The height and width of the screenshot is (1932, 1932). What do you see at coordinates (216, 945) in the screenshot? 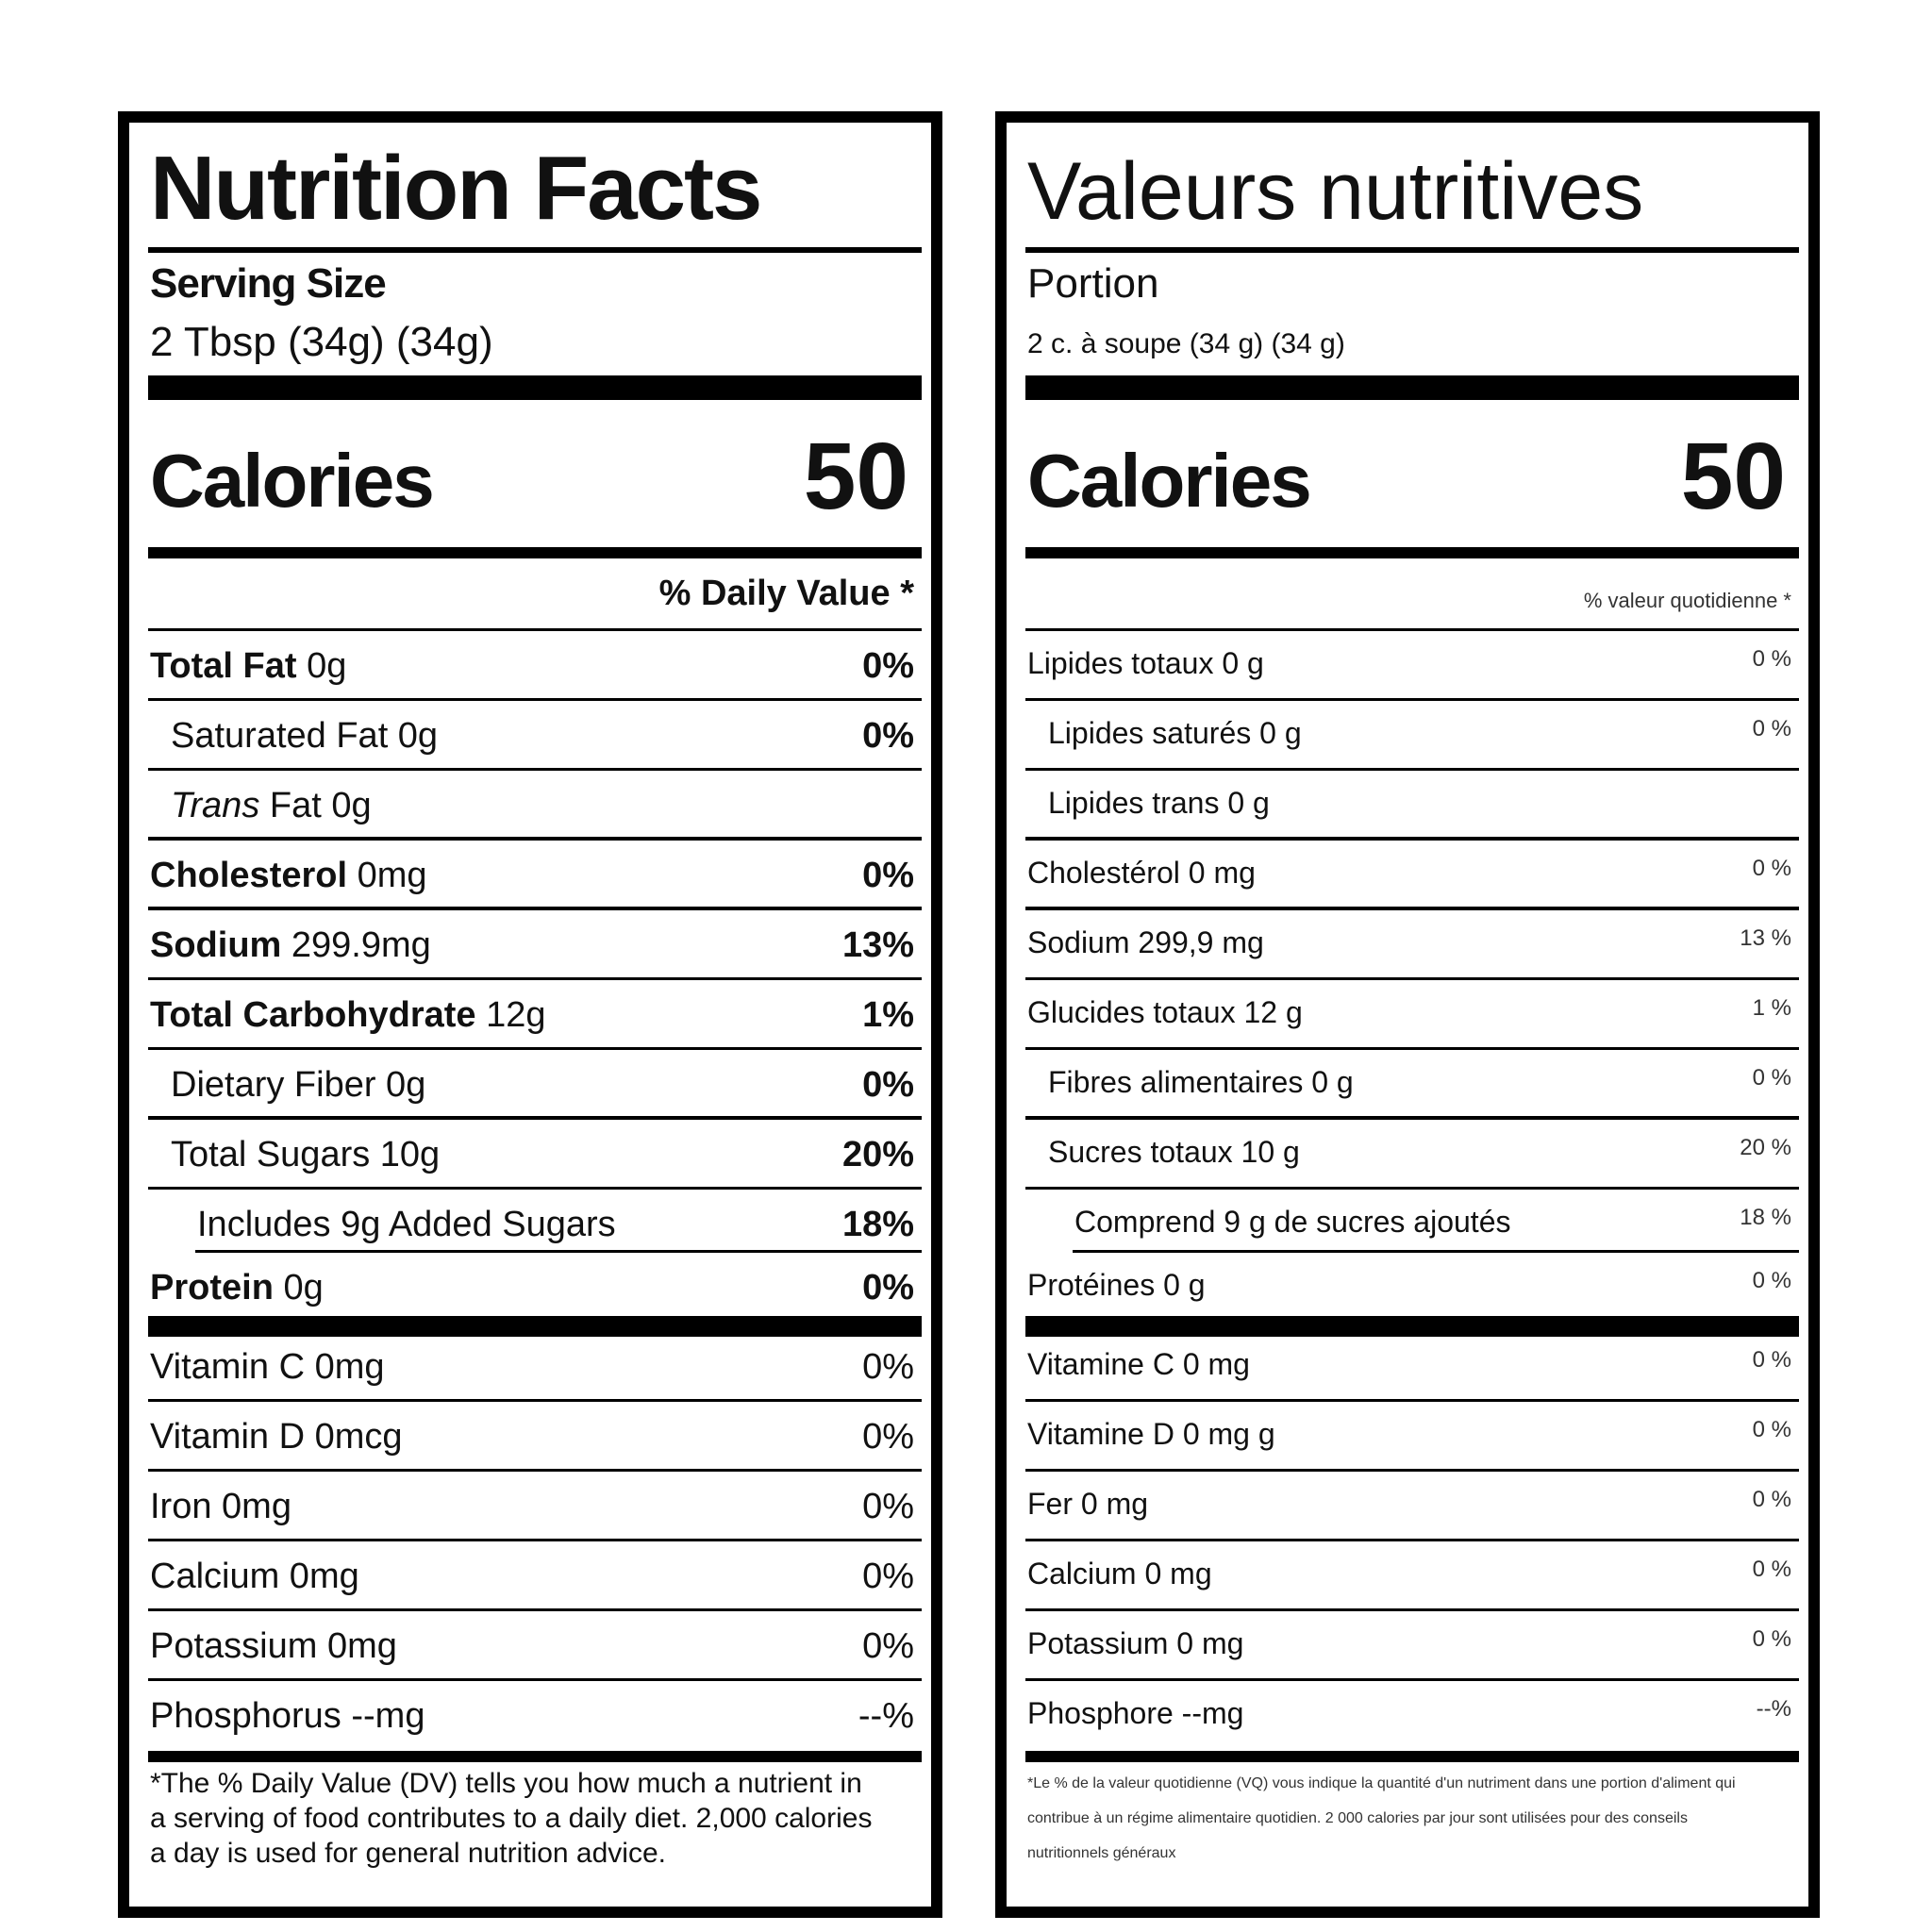
I see `nutrient-name-bold: Sodium` at bounding box center [216, 945].